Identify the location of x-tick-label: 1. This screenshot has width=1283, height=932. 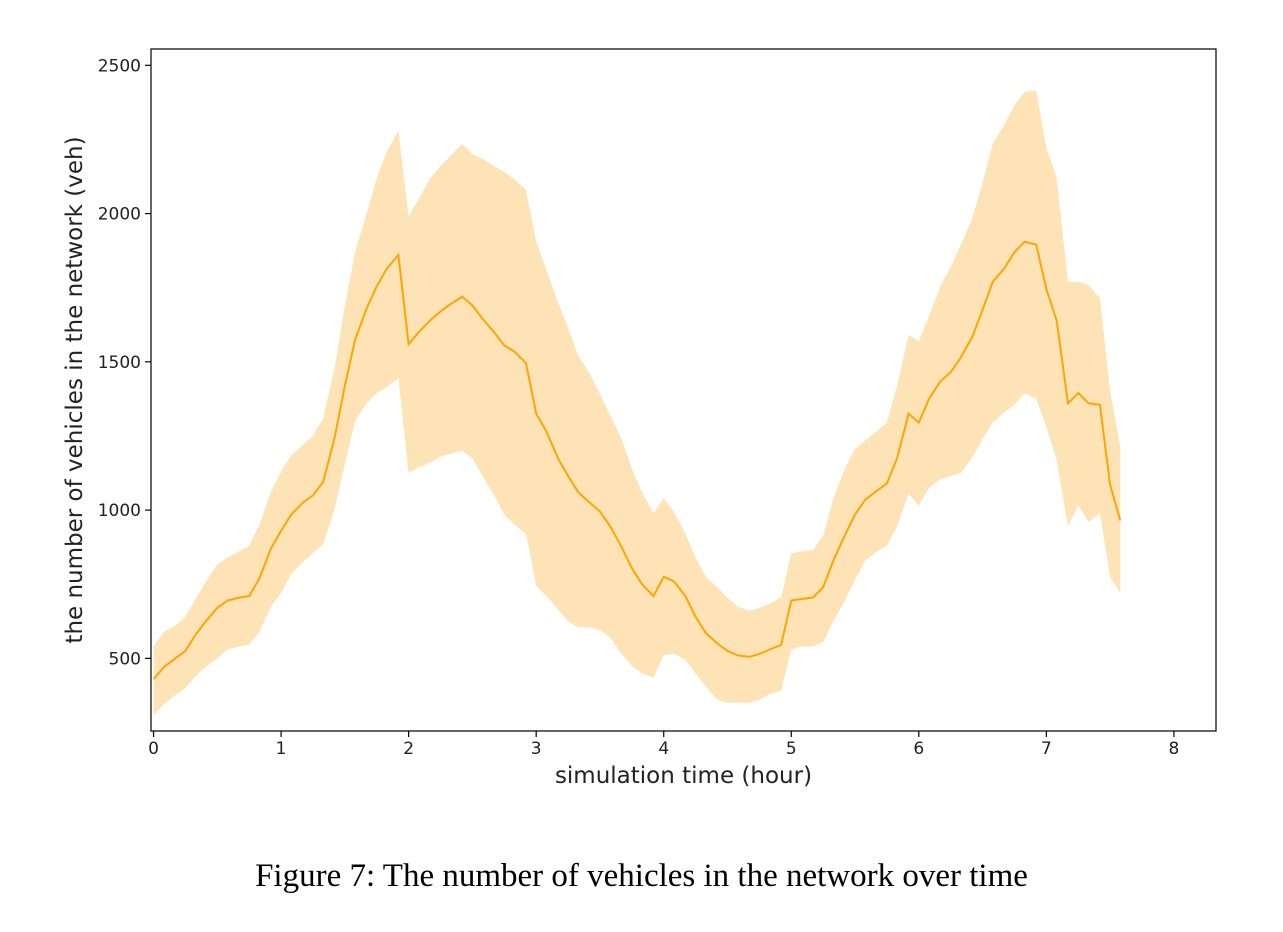
(281, 749).